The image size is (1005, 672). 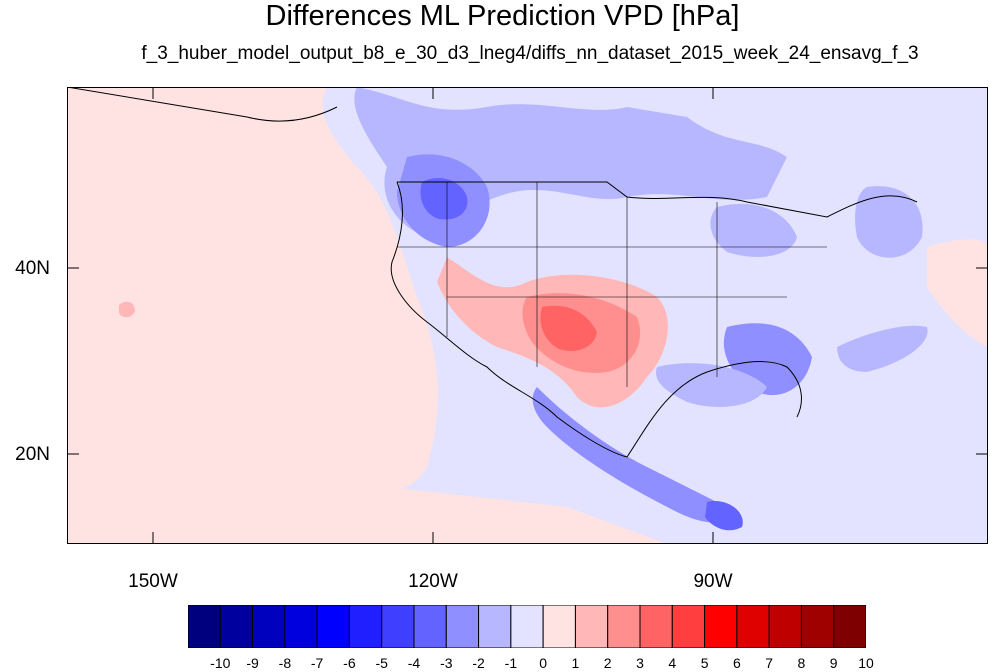 I want to click on state-borders, so click(x=612, y=284).